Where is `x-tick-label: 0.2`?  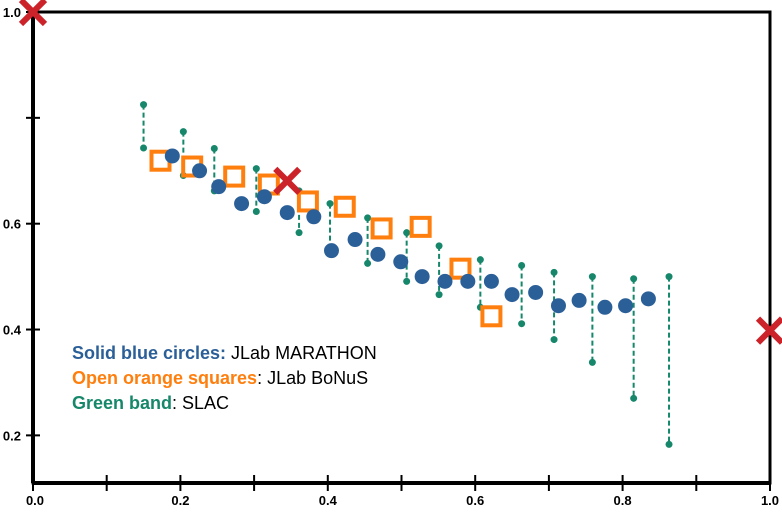
x-tick-label: 0.2 is located at coordinates (180, 500).